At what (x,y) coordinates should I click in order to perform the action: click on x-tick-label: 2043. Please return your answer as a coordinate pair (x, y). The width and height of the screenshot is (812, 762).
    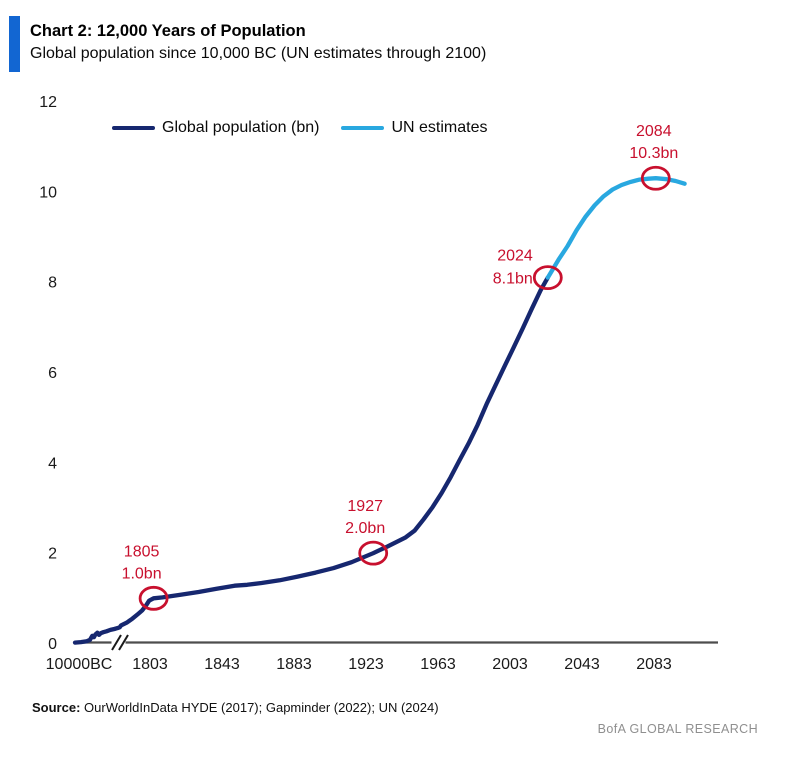
    Looking at the image, I should click on (582, 664).